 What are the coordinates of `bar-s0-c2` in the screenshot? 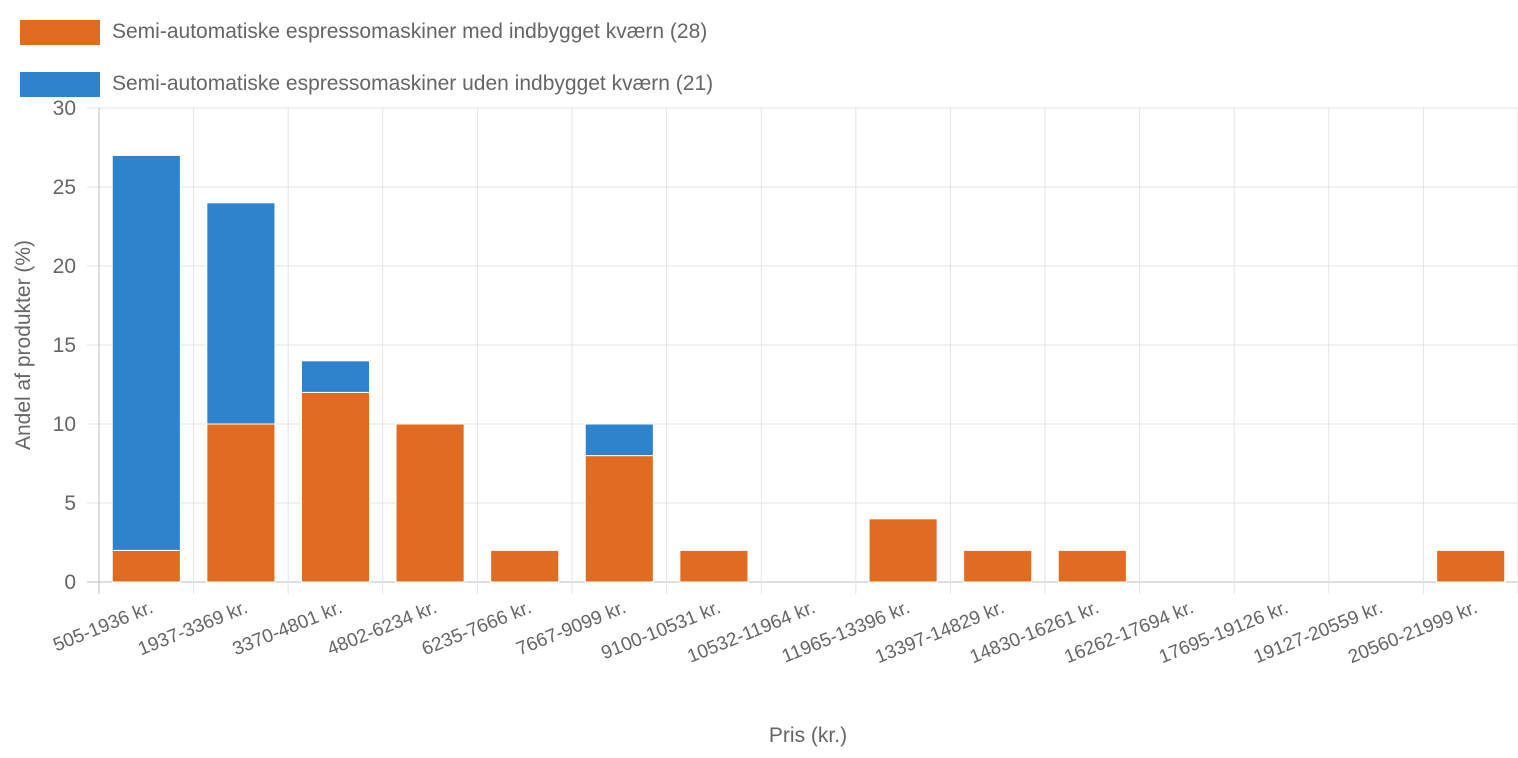 It's located at (335, 487).